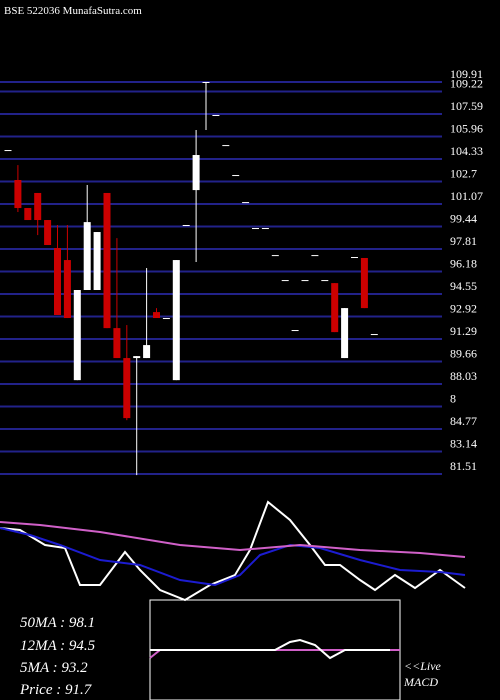 Image resolution: width=500 pixels, height=700 pixels. What do you see at coordinates (423, 666) in the screenshot?
I see `live-label: <<Live` at bounding box center [423, 666].